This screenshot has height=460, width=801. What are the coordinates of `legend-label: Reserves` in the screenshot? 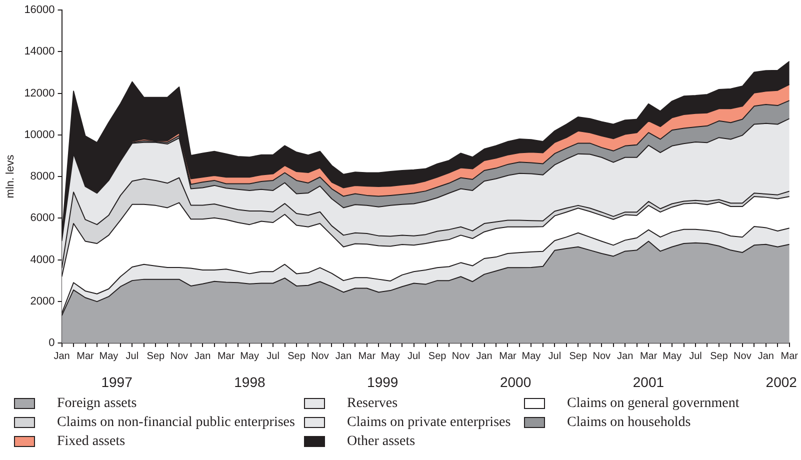 It's located at (372, 404).